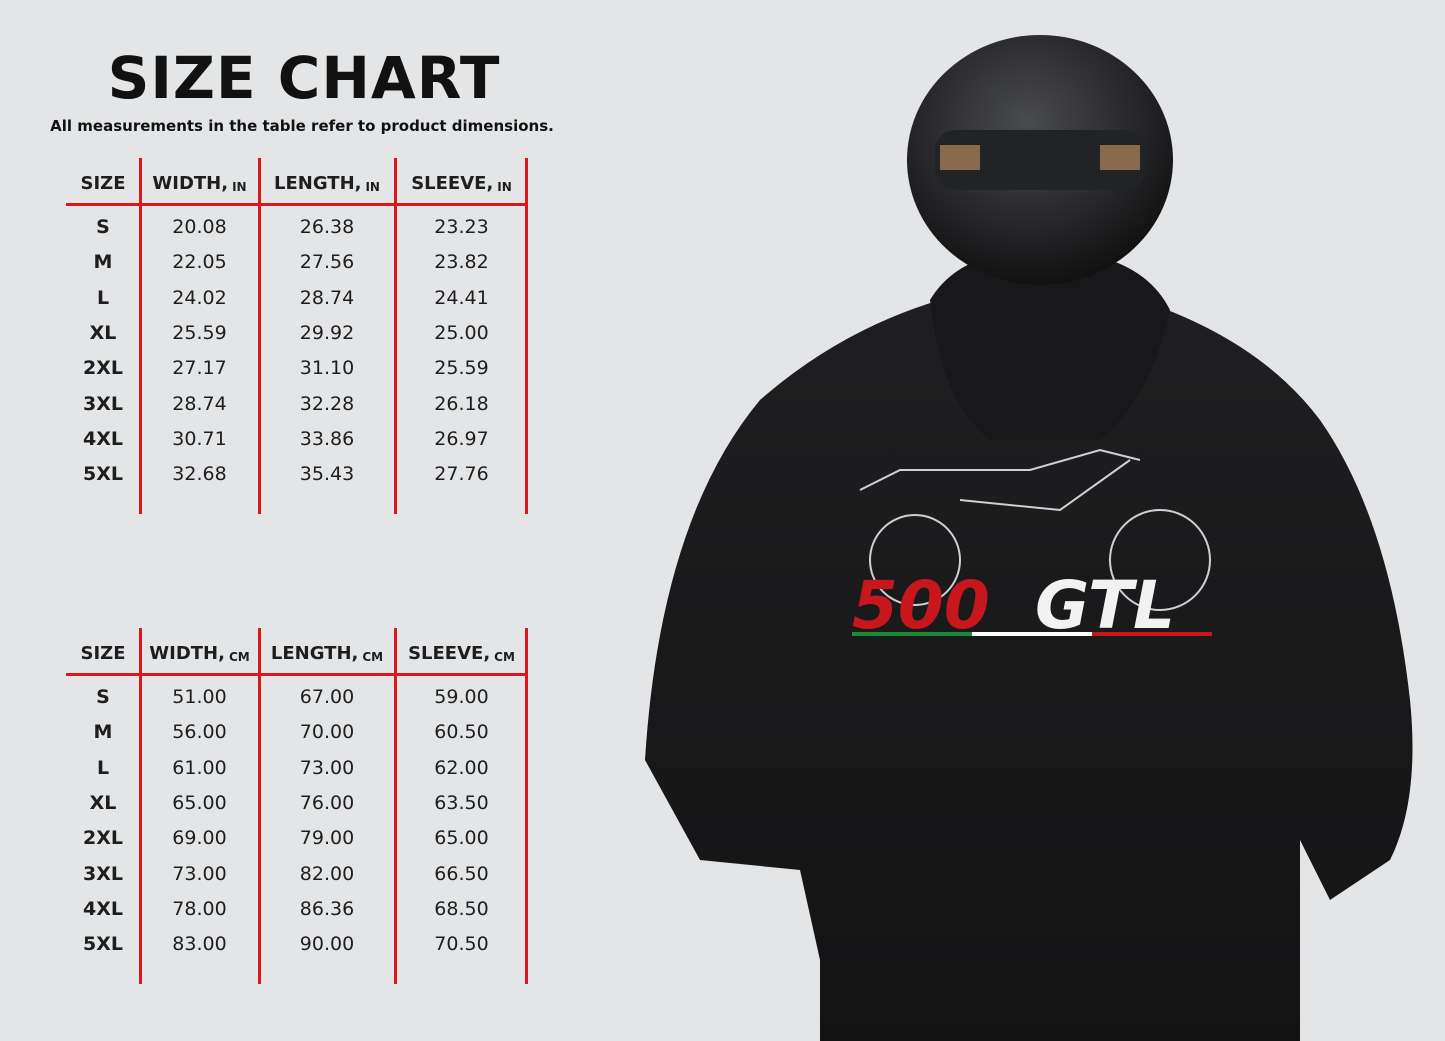  Describe the element at coordinates (461, 697) in the screenshot. I see `measurement-cell: 59.00` at that location.